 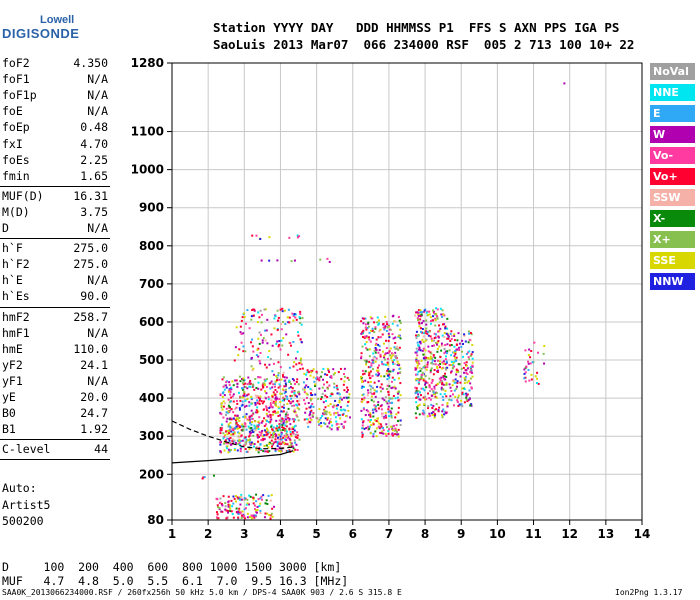 What do you see at coordinates (172, 534) in the screenshot?
I see `x-tick-label: 1` at bounding box center [172, 534].